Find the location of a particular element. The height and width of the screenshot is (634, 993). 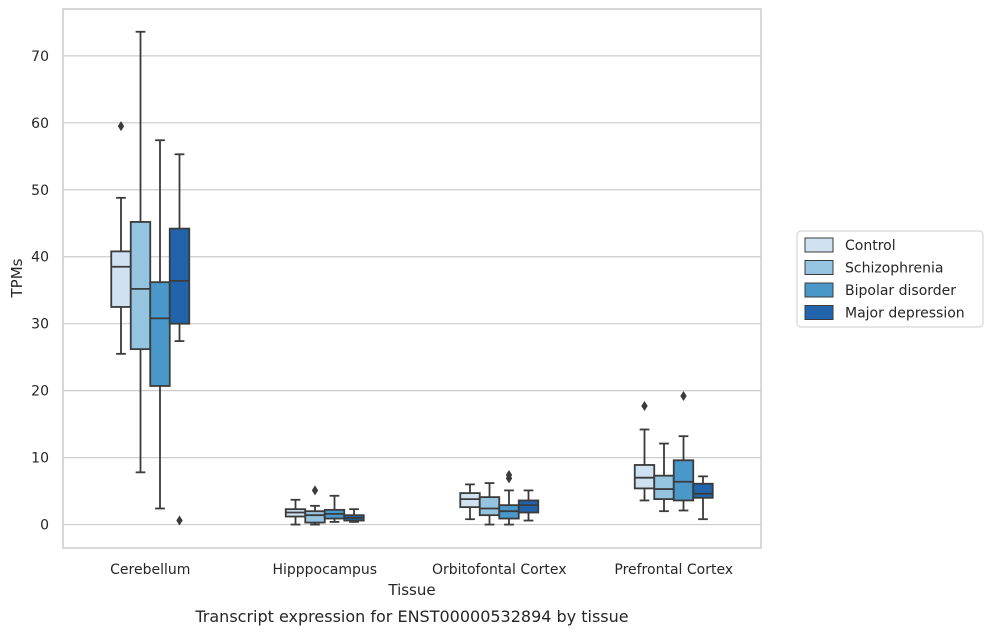

y-tick-label: 40 is located at coordinates (40, 258).